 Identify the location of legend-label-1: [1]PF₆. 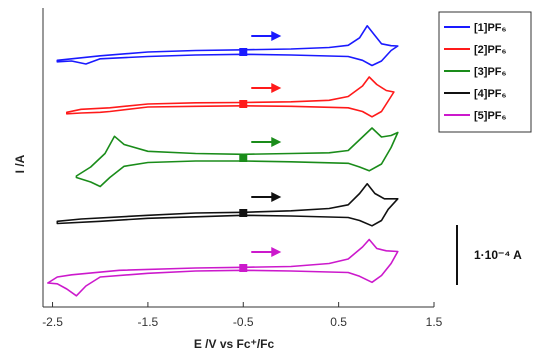
(490, 28).